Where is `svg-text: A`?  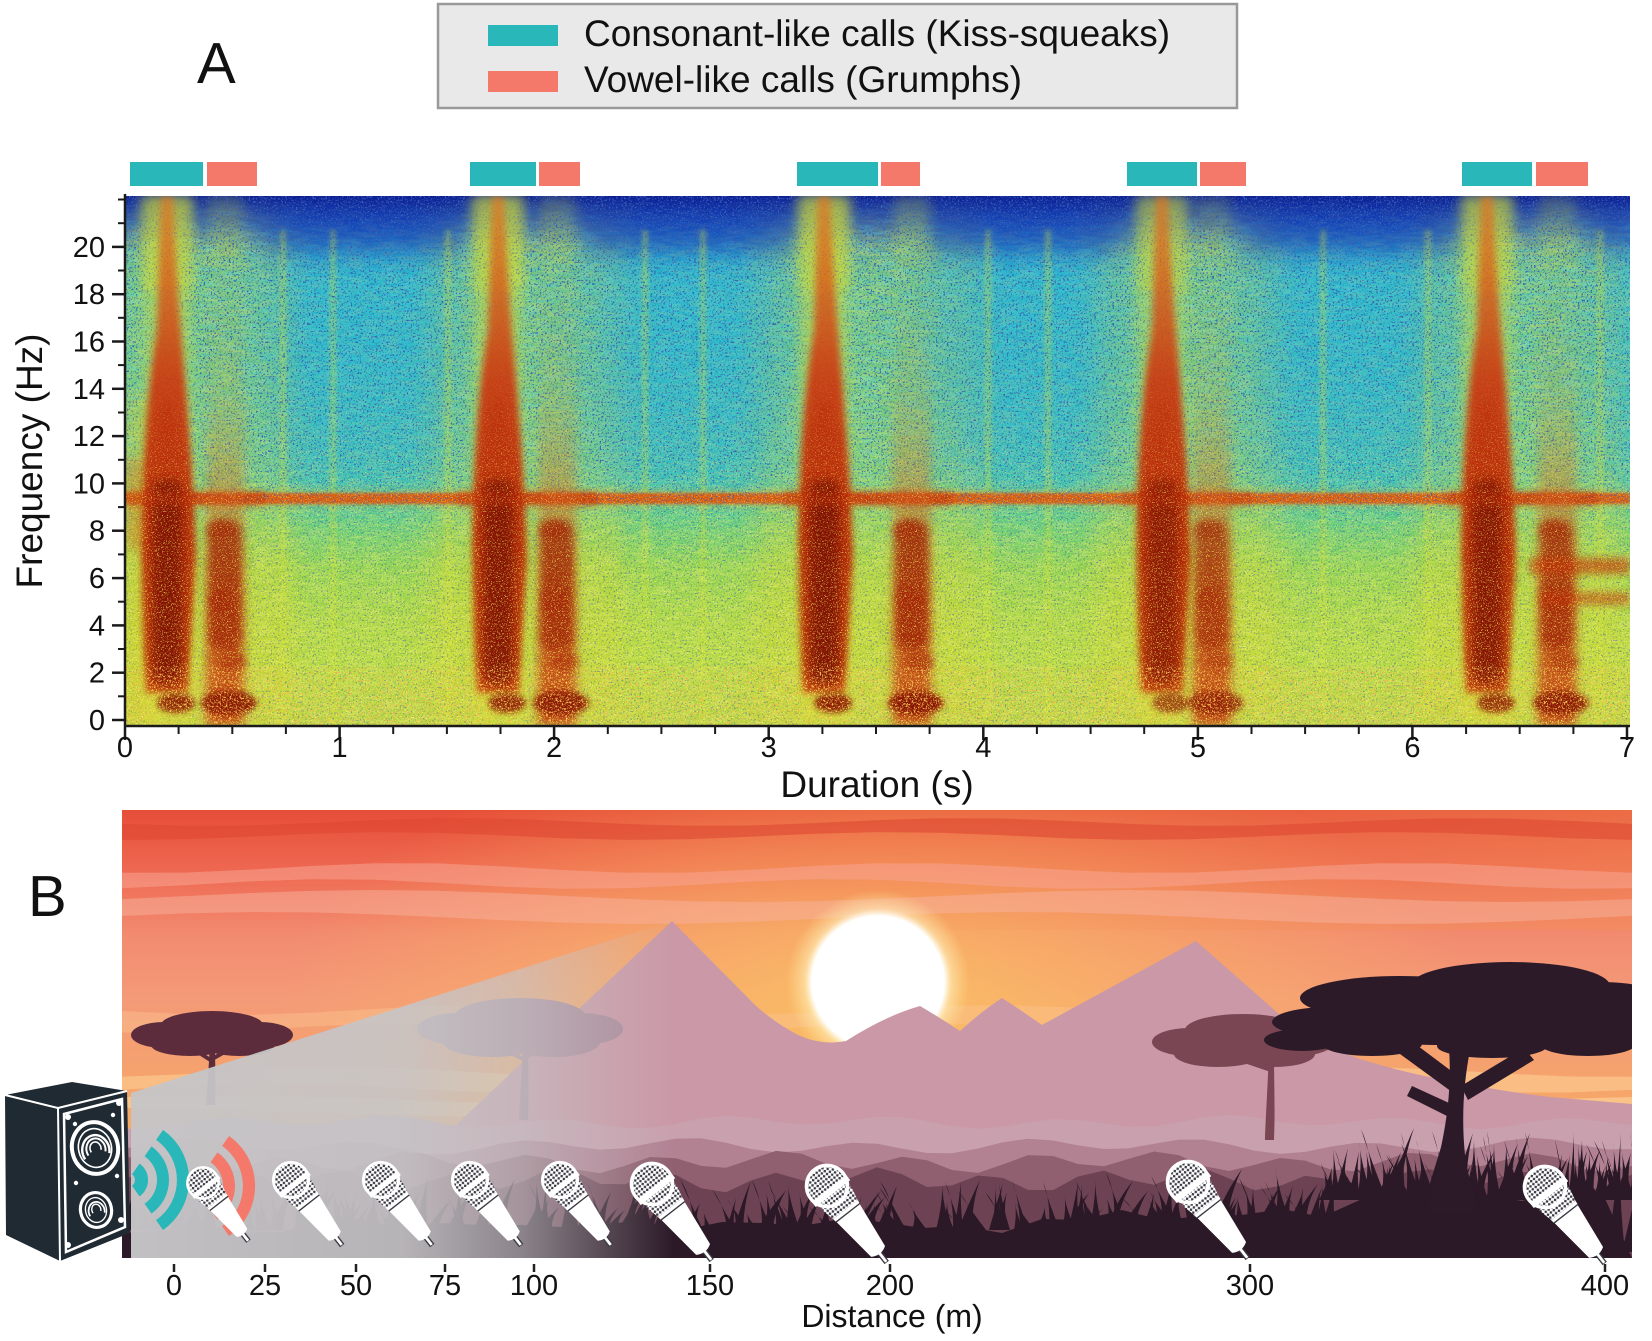
svg-text: A is located at coordinates (216, 63).